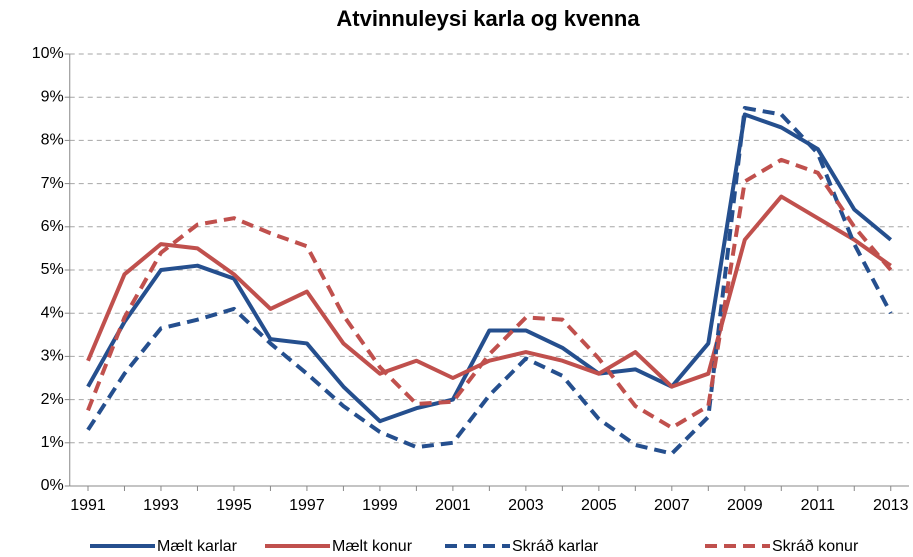 Image resolution: width=913 pixels, height=557 pixels. I want to click on x-tick-label: 2009, so click(745, 505).